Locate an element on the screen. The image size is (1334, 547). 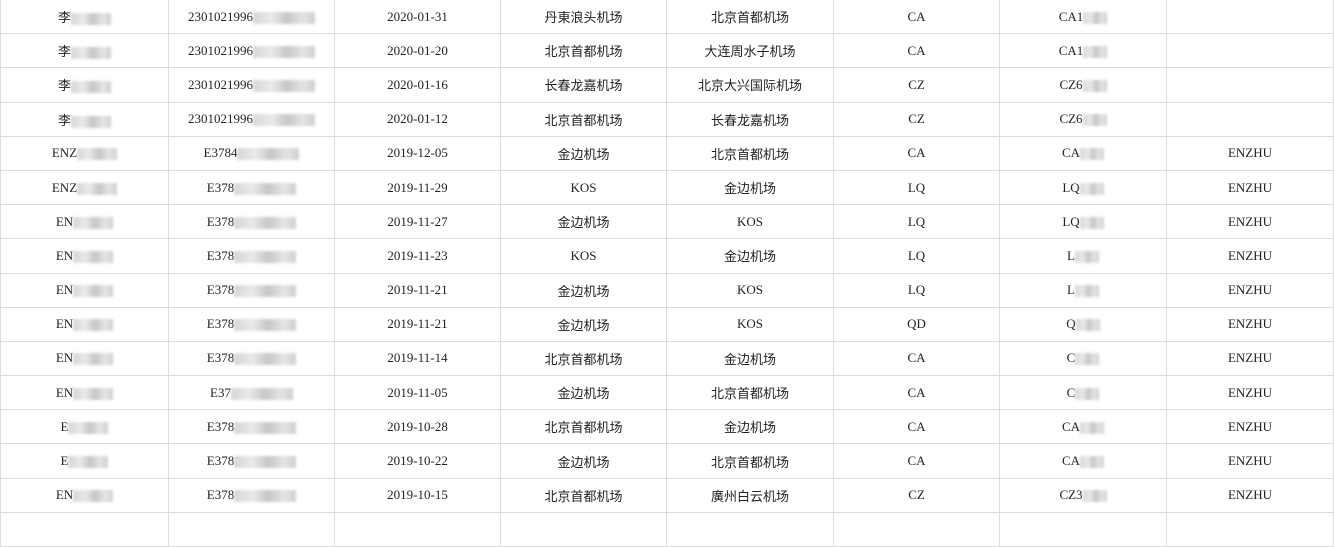
date-cell: 2019-11-23 is located at coordinates (417, 256).